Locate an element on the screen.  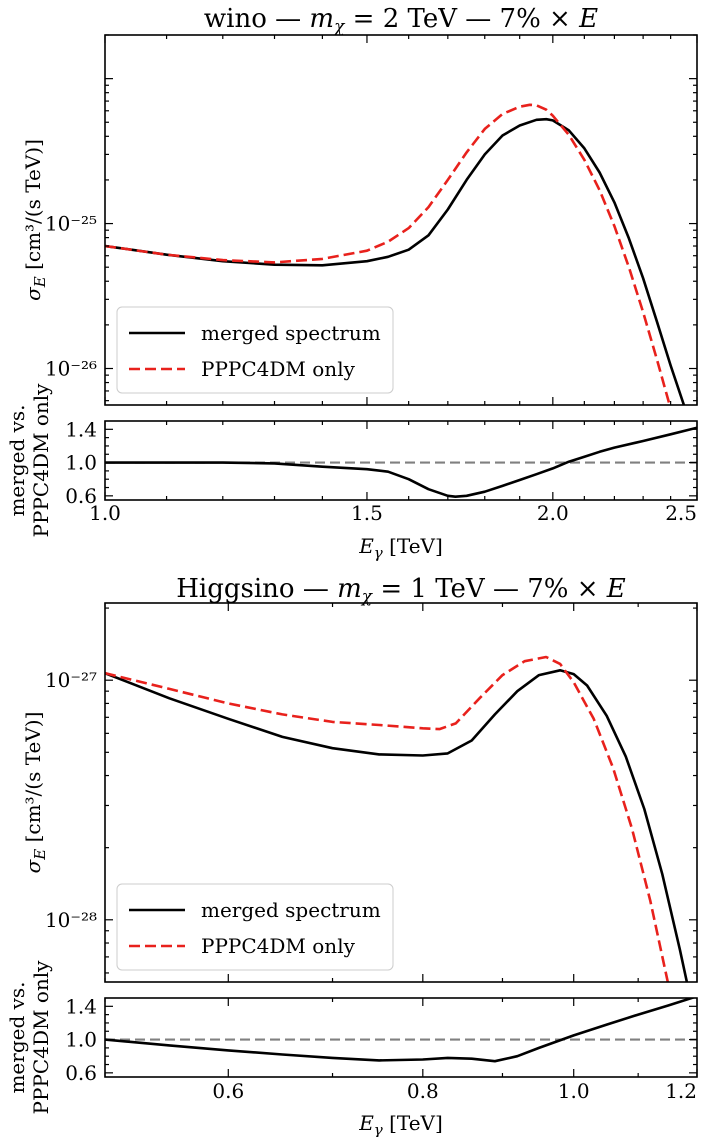
title-part: wino — is located at coordinates (257, 19).